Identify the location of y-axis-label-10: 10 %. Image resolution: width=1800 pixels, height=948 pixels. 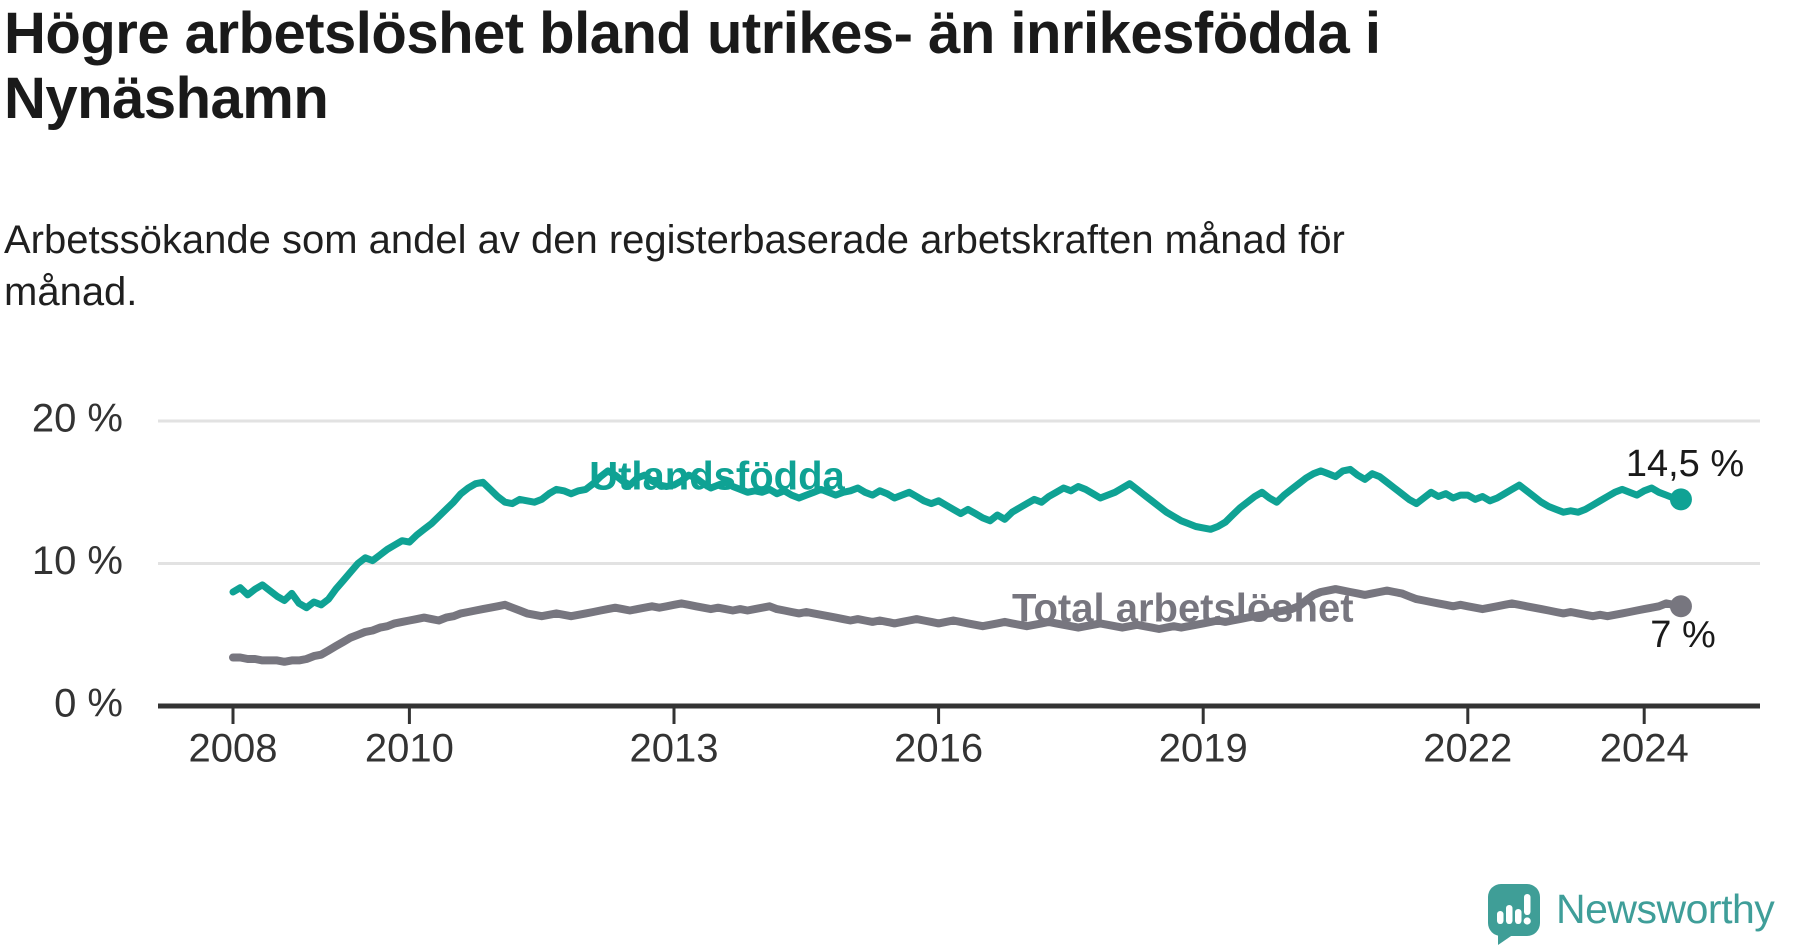
(77, 561).